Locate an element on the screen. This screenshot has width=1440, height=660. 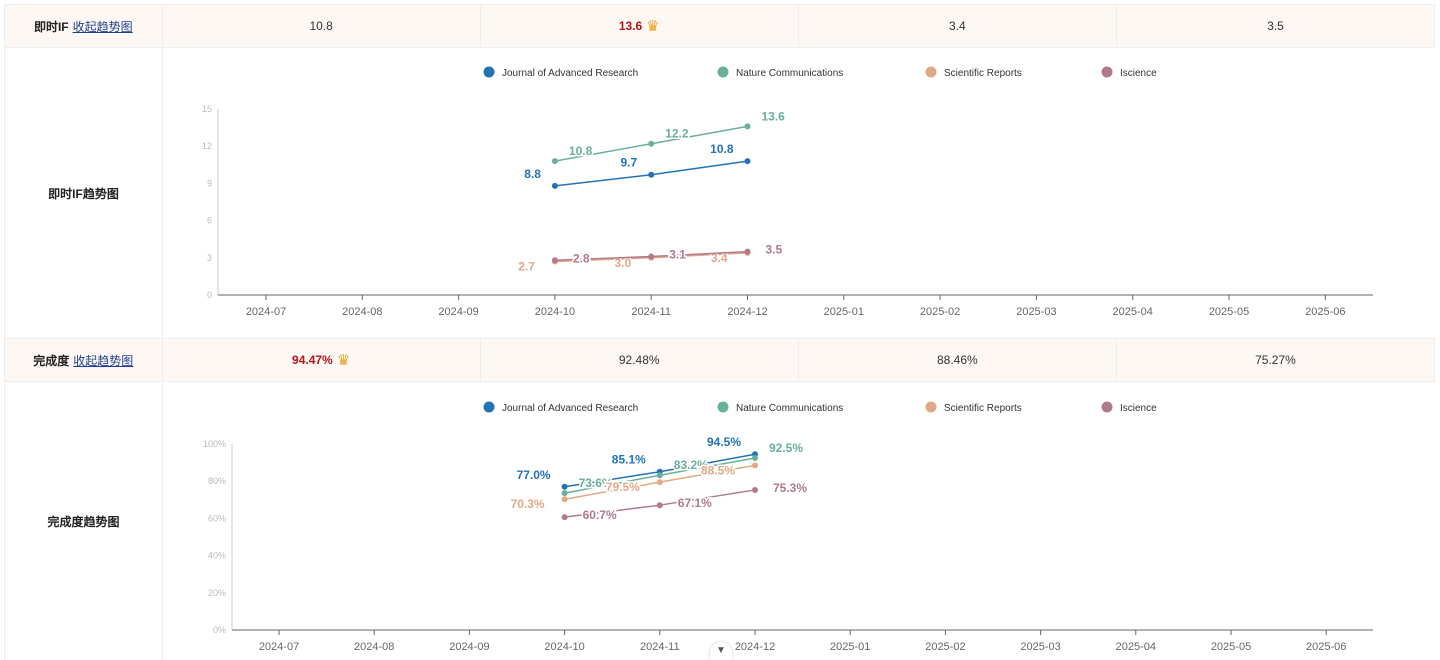
if-value-3: 3.4 is located at coordinates (958, 26).